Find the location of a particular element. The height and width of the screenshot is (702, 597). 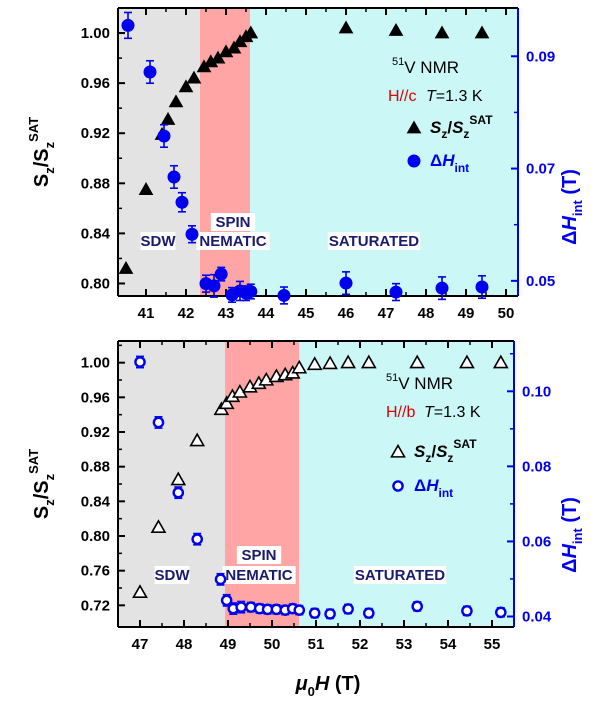

legend-sz-label: Sz/SzSAT is located at coordinates (461, 127).